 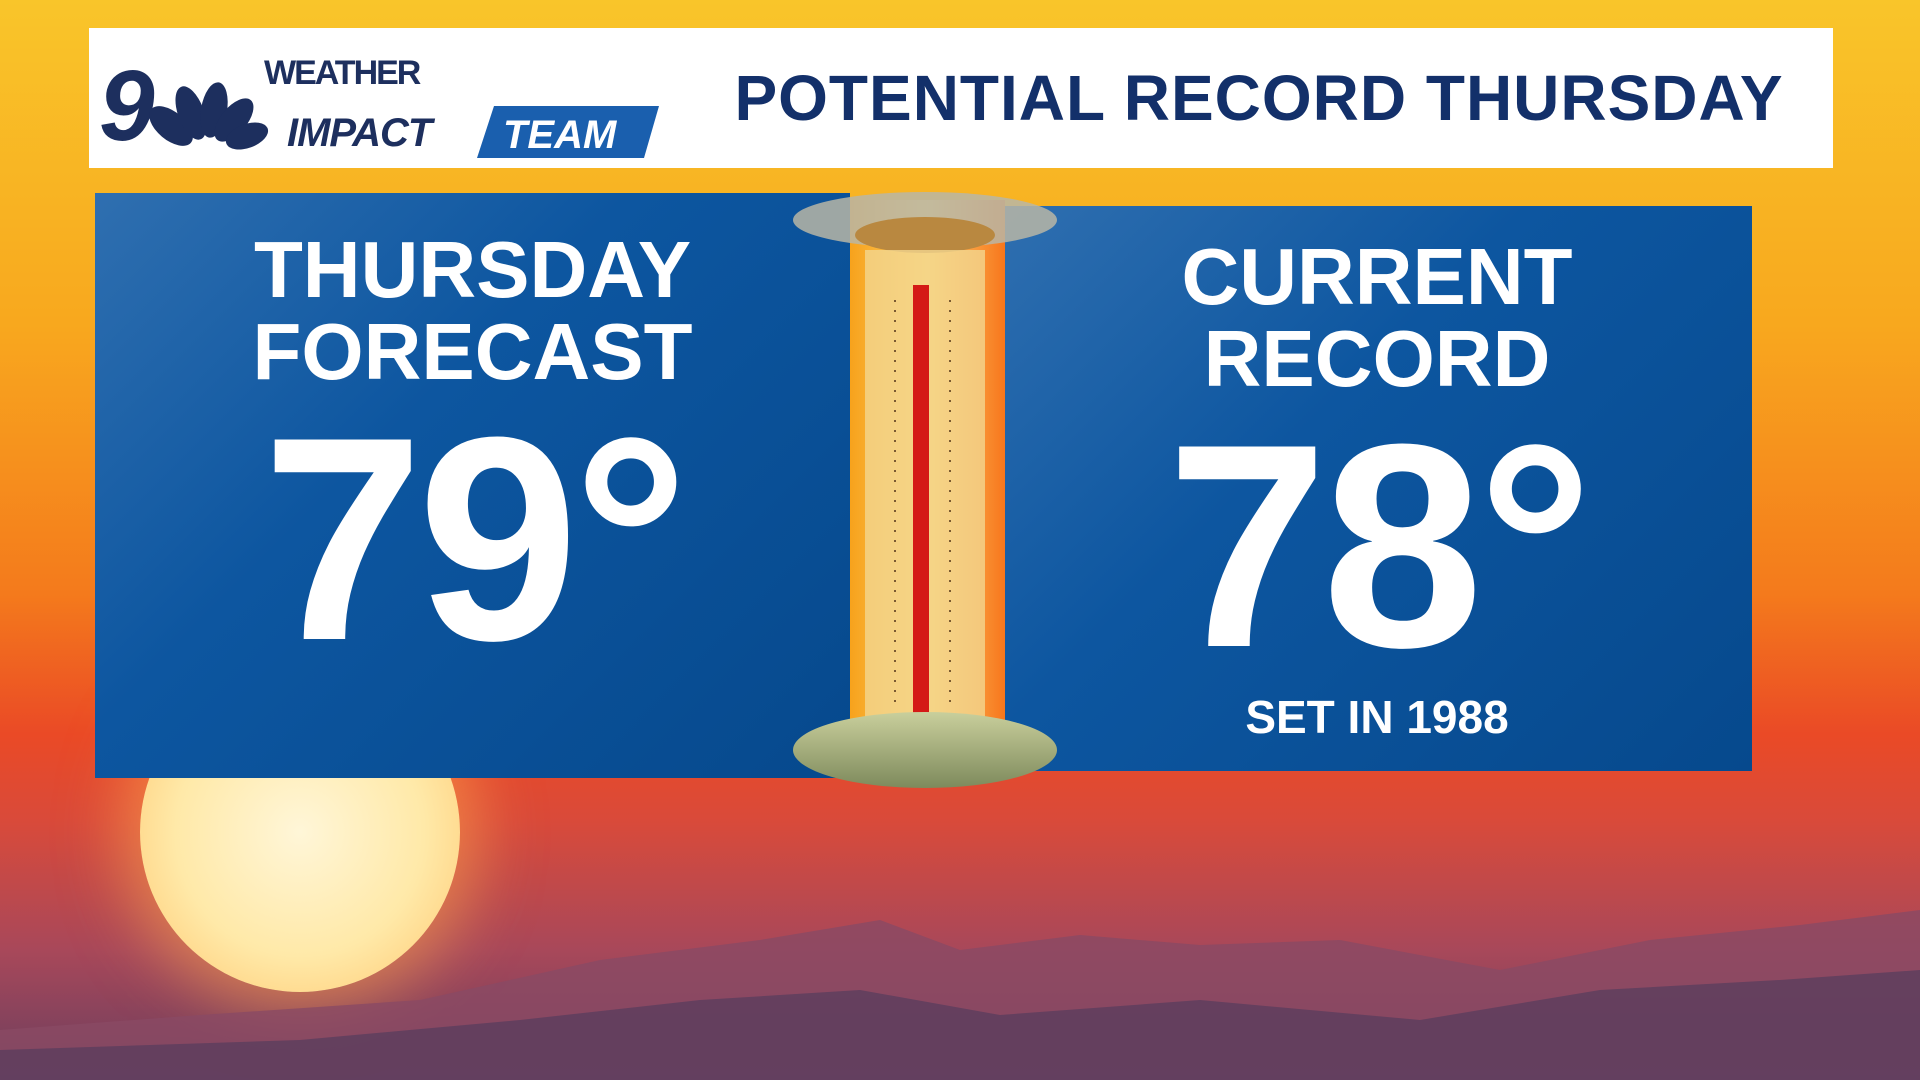 I want to click on svg-text: IMPACT, so click(x=361, y=133).